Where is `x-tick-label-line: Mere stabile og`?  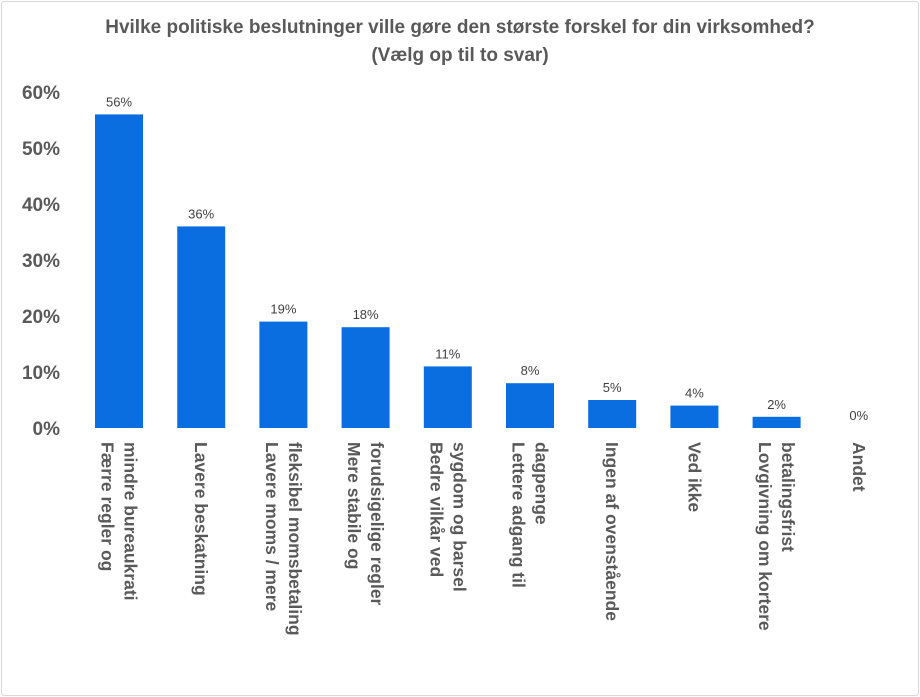 x-tick-label-line: Mere stabile og is located at coordinates (354, 505).